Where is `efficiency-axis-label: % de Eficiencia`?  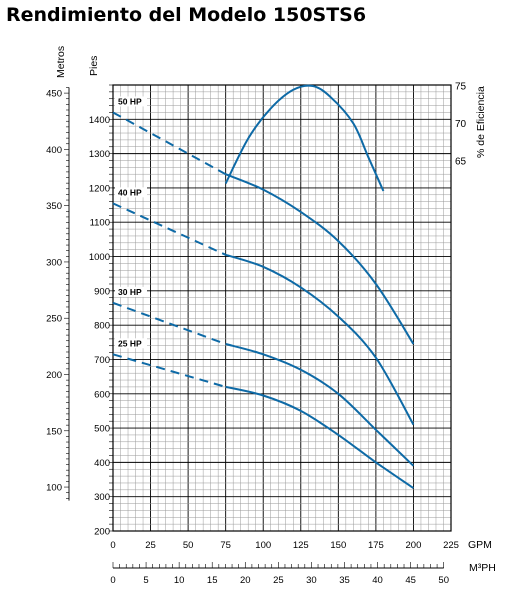
efficiency-axis-label: % de Eficiencia is located at coordinates (481, 122).